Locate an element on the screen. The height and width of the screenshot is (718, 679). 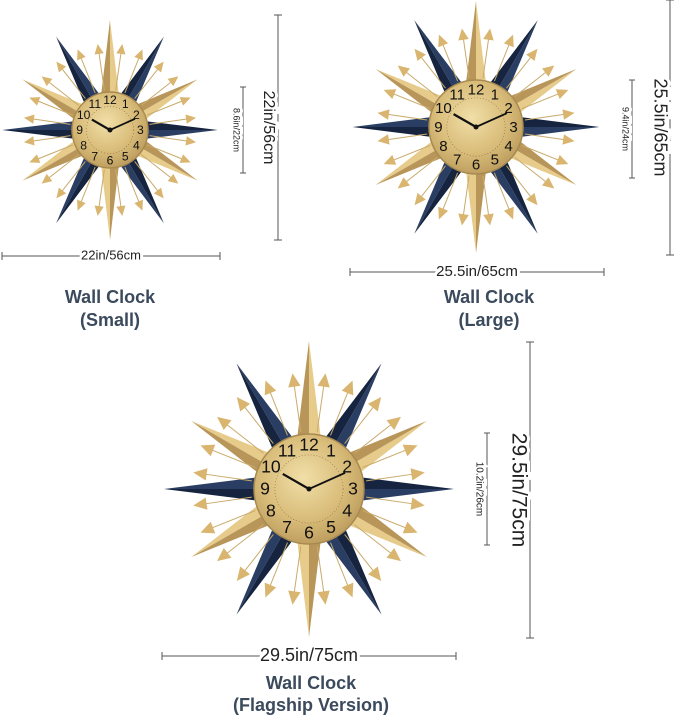
dial-numeral: 4 is located at coordinates (136, 145).